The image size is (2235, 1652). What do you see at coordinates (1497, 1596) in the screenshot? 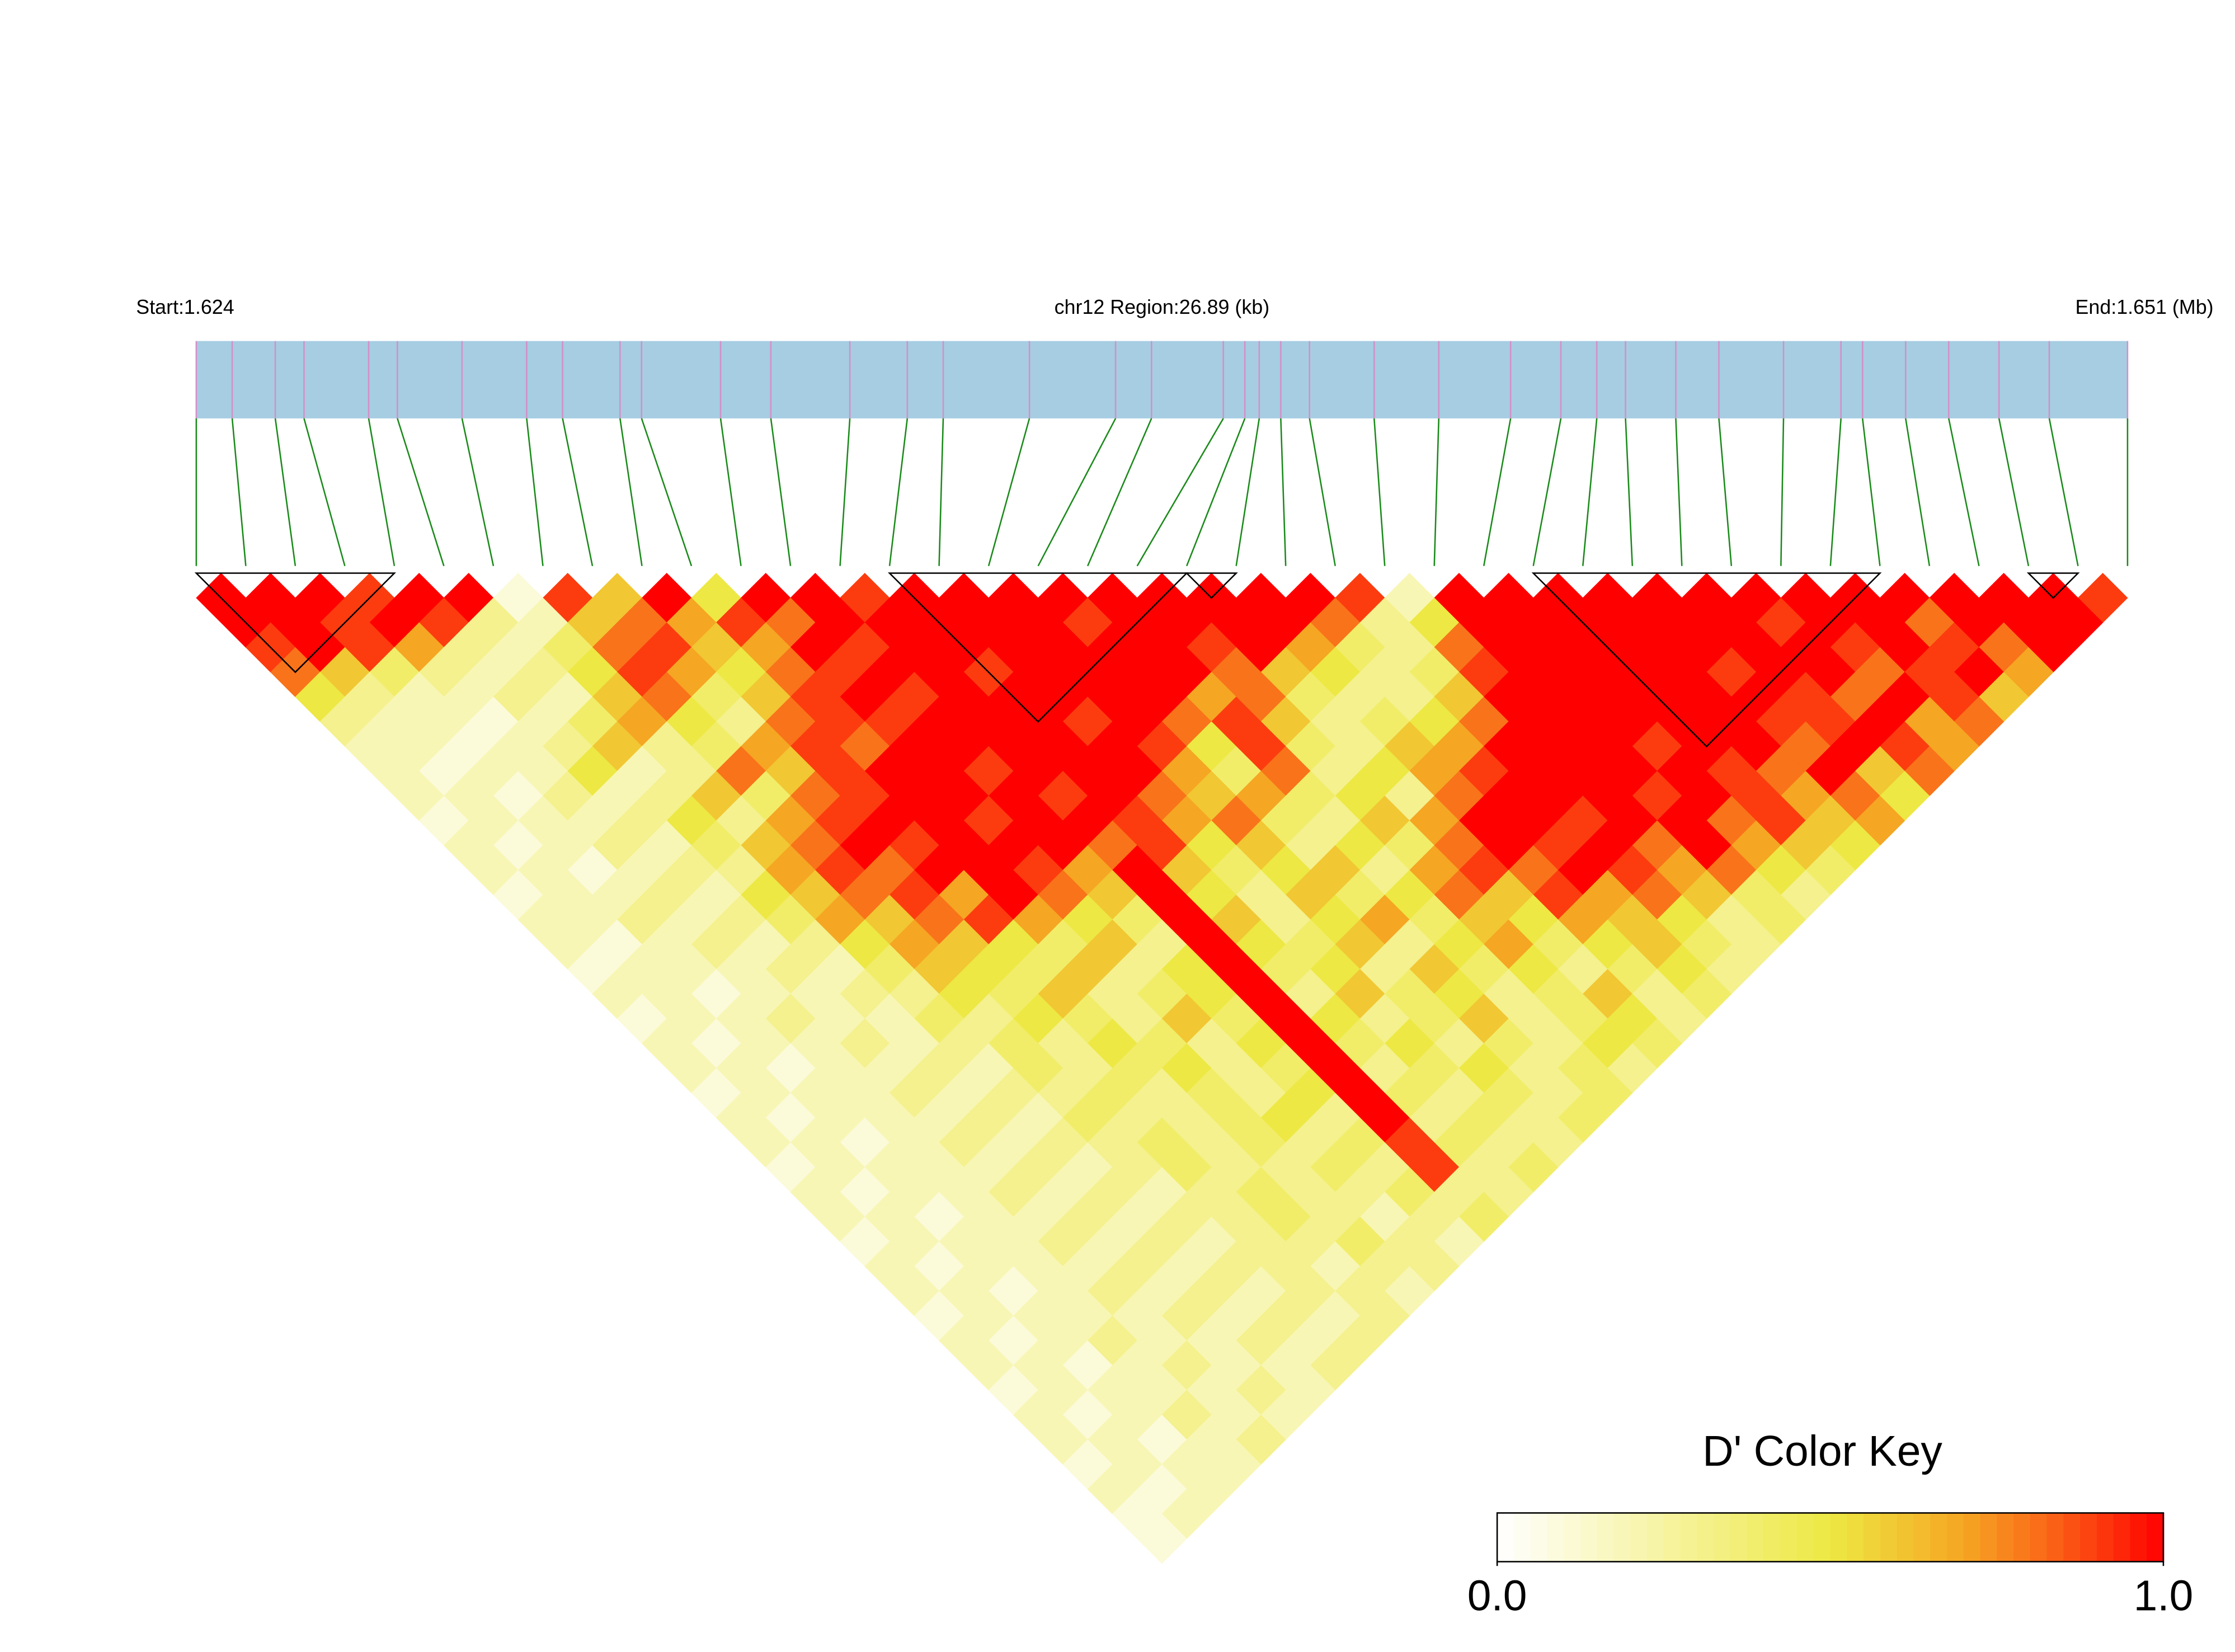
I see `color-key-tick-label: 0.0` at bounding box center [1497, 1596].